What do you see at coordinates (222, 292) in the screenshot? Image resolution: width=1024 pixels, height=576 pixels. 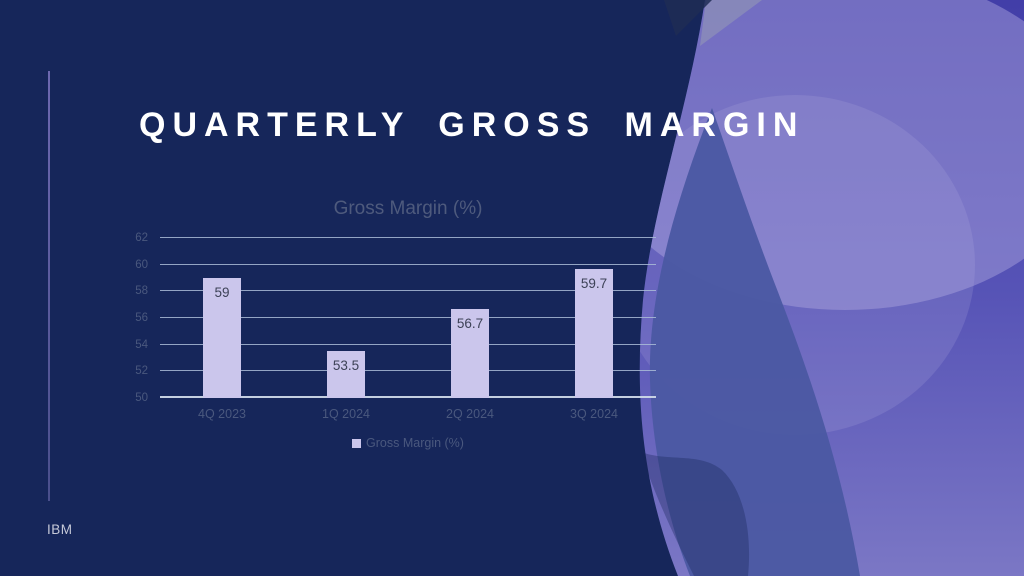 I see `data-label: 59` at bounding box center [222, 292].